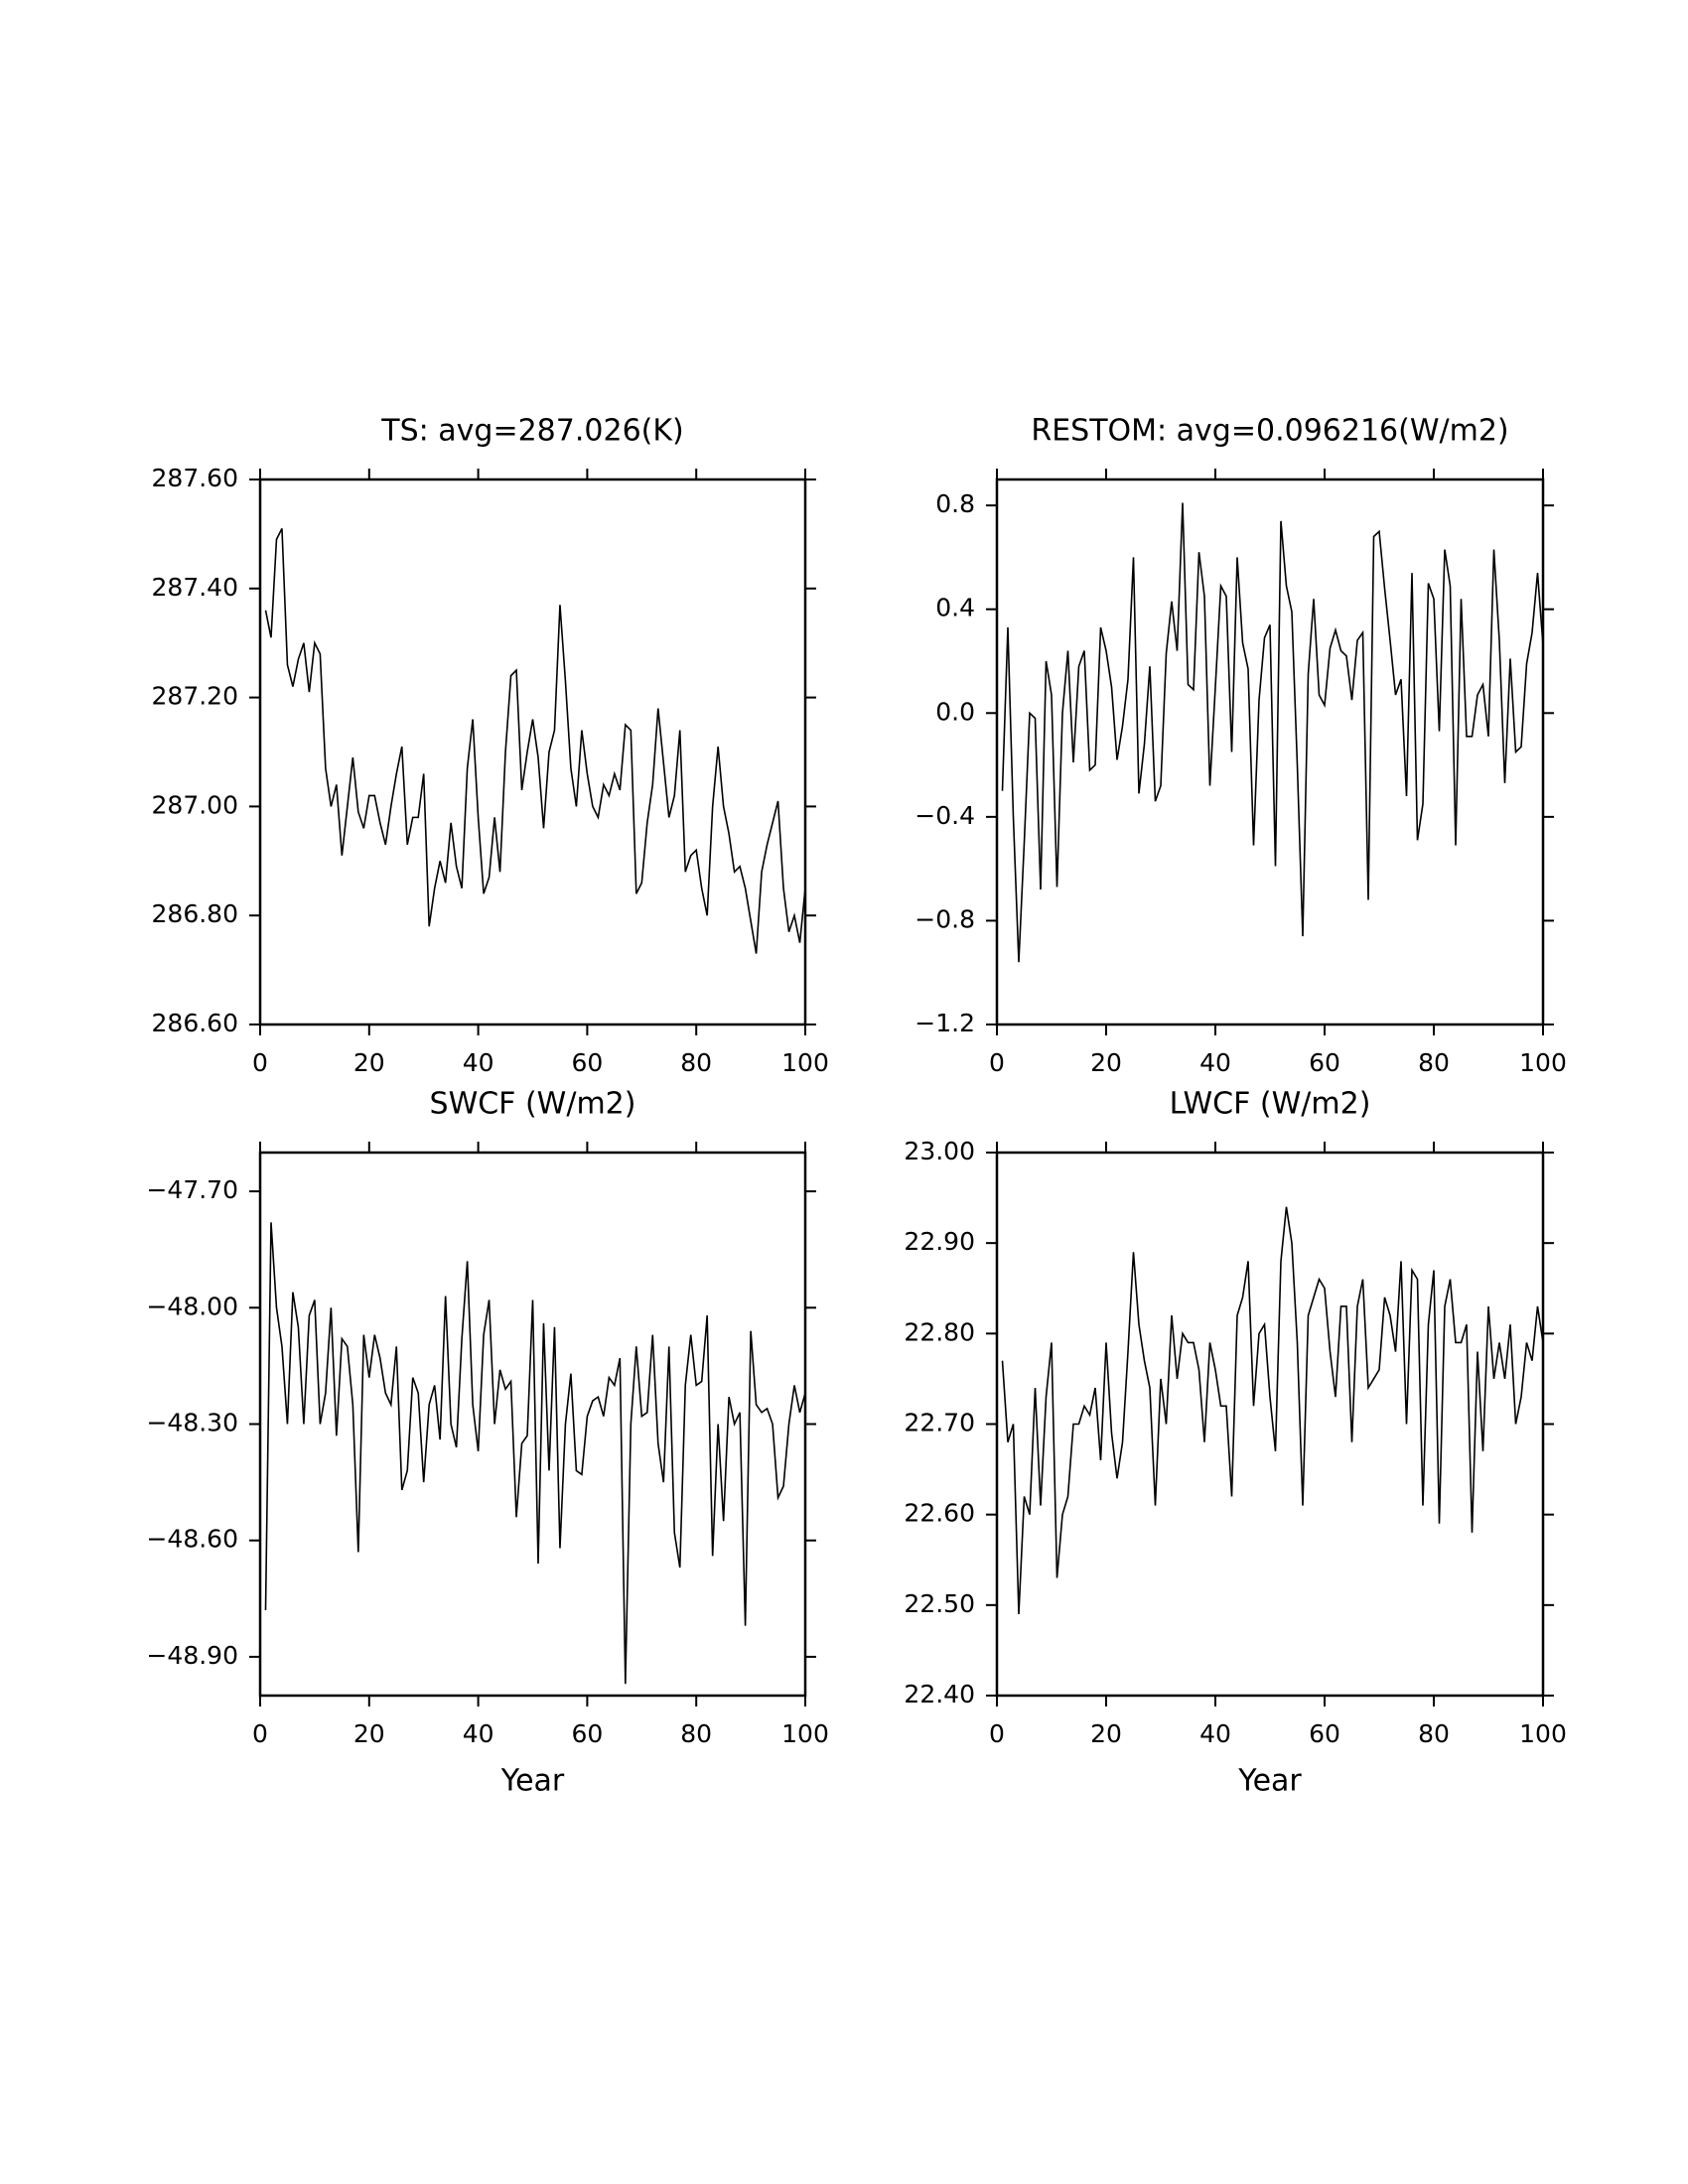 This screenshot has height=2184, width=1688. I want to click on y-tick-label: 22.50, so click(939, 1603).